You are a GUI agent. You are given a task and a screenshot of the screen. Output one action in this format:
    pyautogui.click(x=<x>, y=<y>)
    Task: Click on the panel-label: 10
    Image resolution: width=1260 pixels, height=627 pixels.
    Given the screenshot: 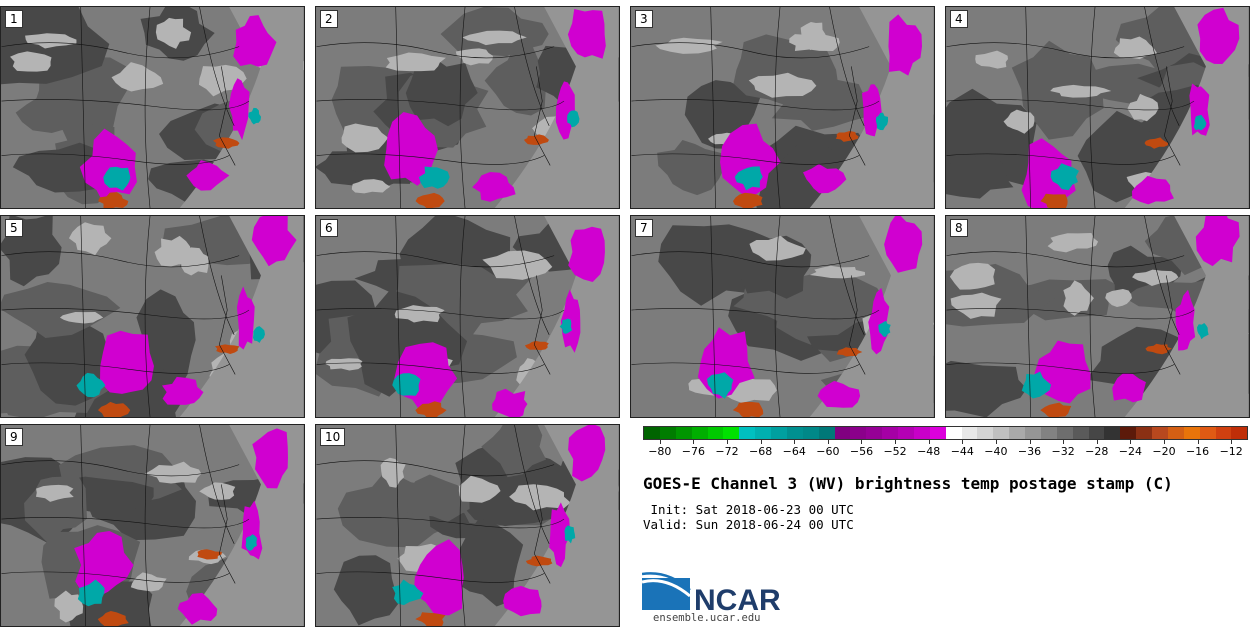 What is the action you would take?
    pyautogui.click(x=333, y=437)
    